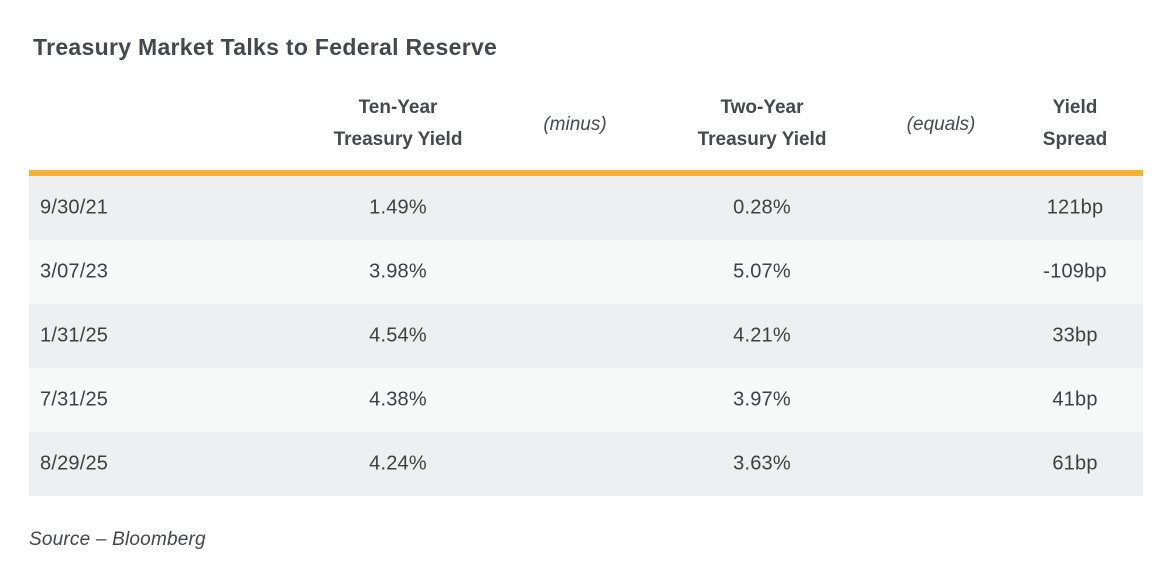 The width and height of the screenshot is (1174, 584). Describe the element at coordinates (762, 271) in the screenshot. I see `two-year-yield-cell: 5.07%` at that location.